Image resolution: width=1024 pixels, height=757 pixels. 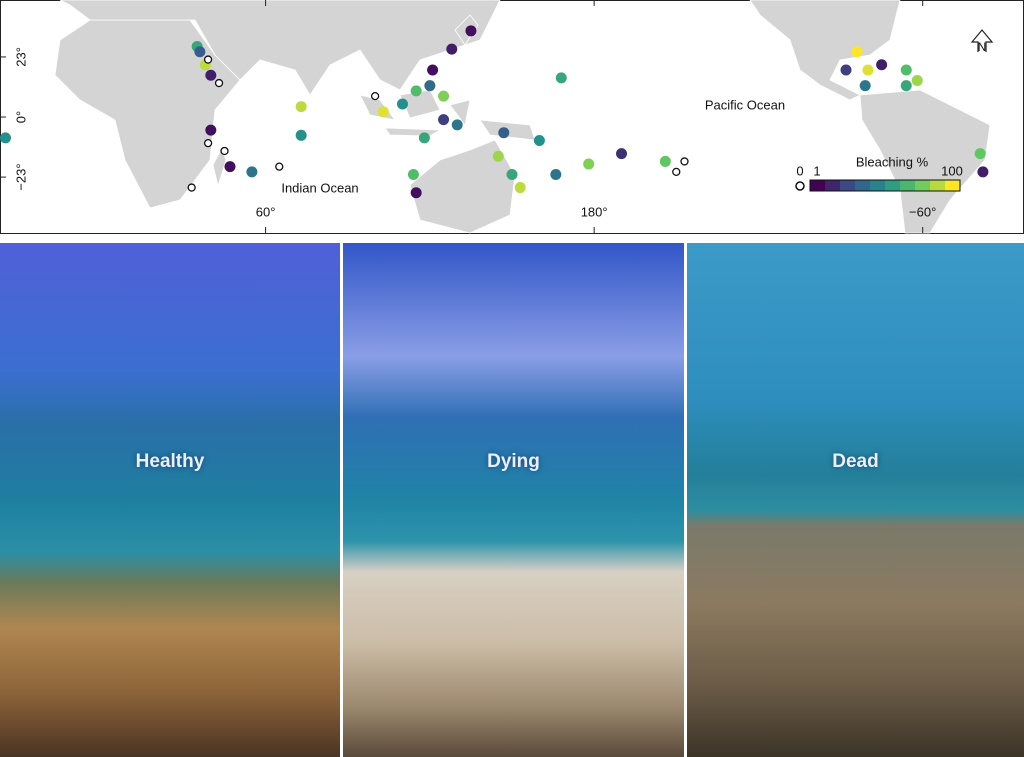 I want to click on y-tick-label: 0°, so click(x=20, y=117).